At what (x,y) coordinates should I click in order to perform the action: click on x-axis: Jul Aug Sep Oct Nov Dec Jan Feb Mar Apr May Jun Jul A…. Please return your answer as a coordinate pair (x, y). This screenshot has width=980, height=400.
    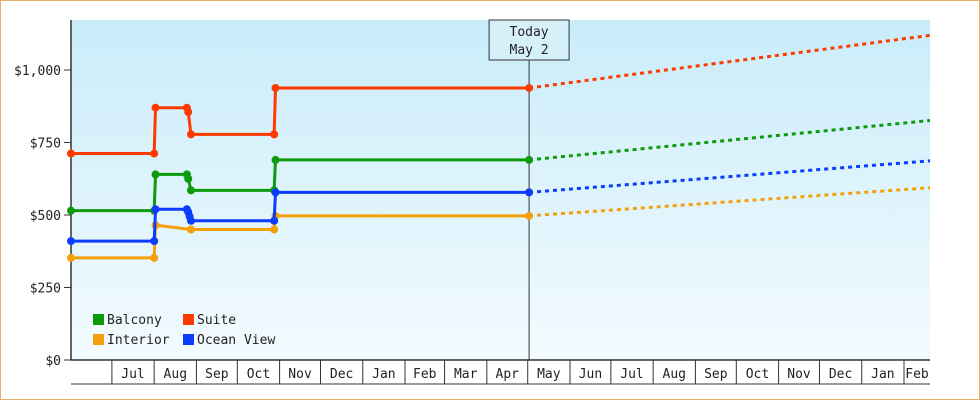
    Looking at the image, I should click on (500, 372).